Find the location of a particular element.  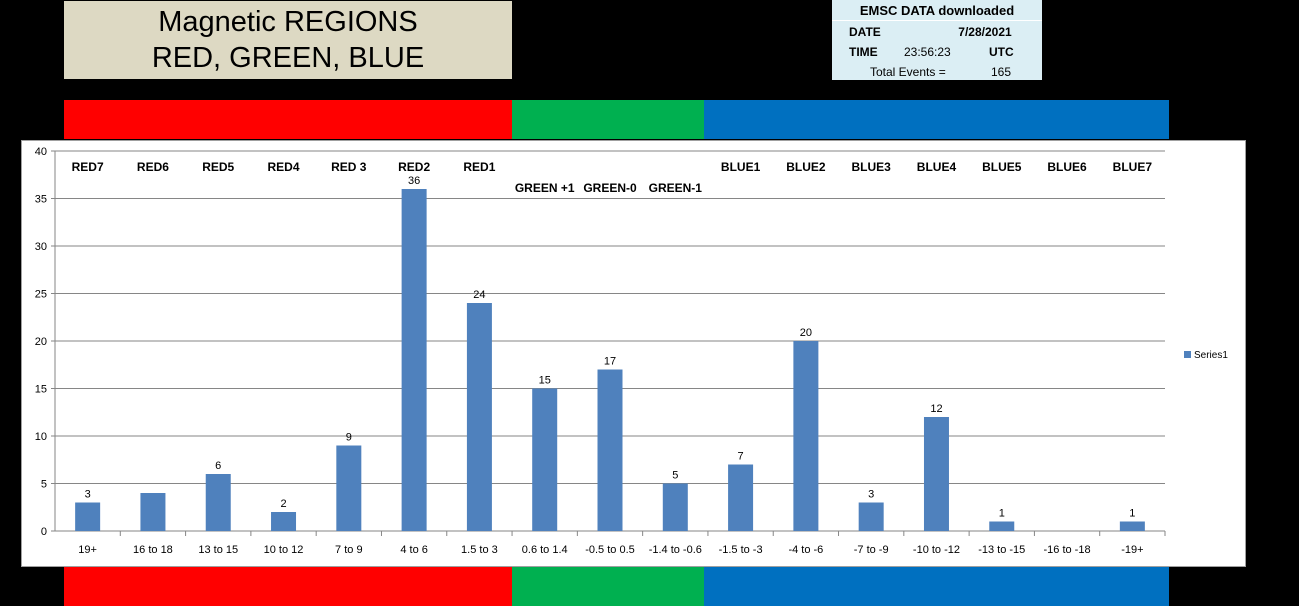

x-tick-label: 4 to 6 is located at coordinates (414, 550).